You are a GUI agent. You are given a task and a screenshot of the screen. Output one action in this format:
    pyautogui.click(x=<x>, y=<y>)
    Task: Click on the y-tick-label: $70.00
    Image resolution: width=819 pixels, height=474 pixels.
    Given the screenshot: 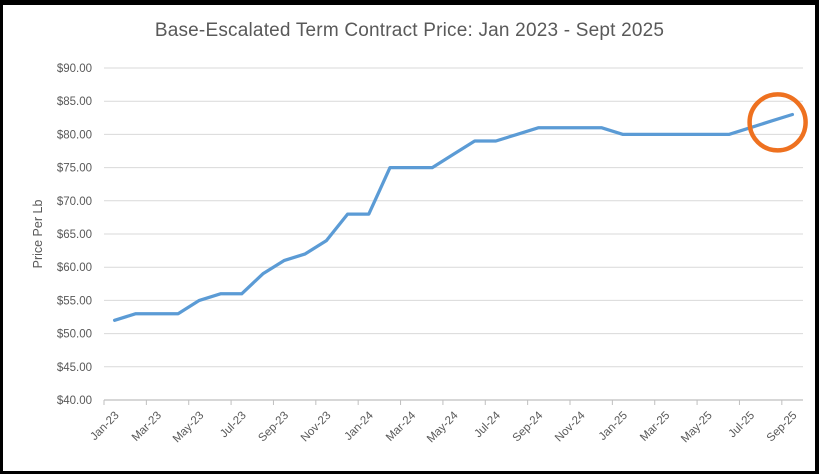 What is the action you would take?
    pyautogui.click(x=74, y=202)
    